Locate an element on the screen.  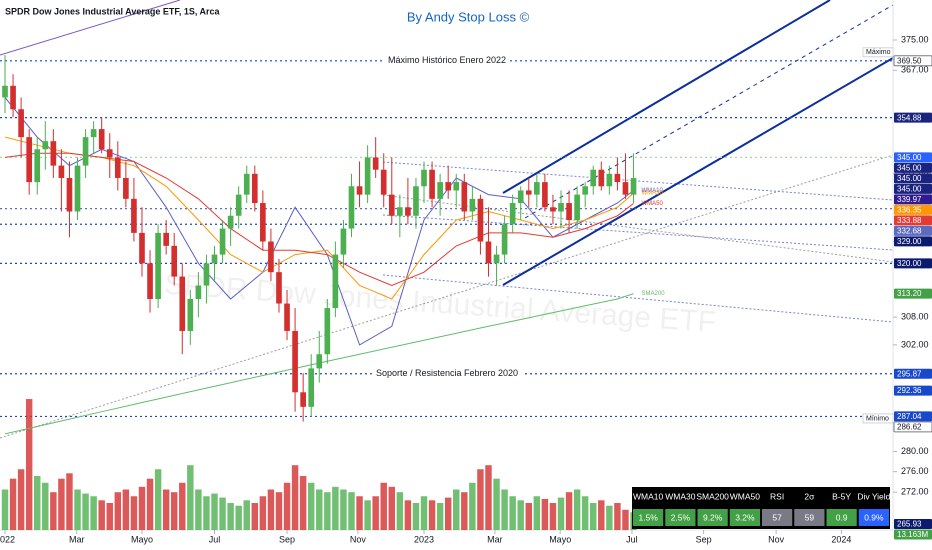
y-tick-label: 308.00 is located at coordinates (915, 317).